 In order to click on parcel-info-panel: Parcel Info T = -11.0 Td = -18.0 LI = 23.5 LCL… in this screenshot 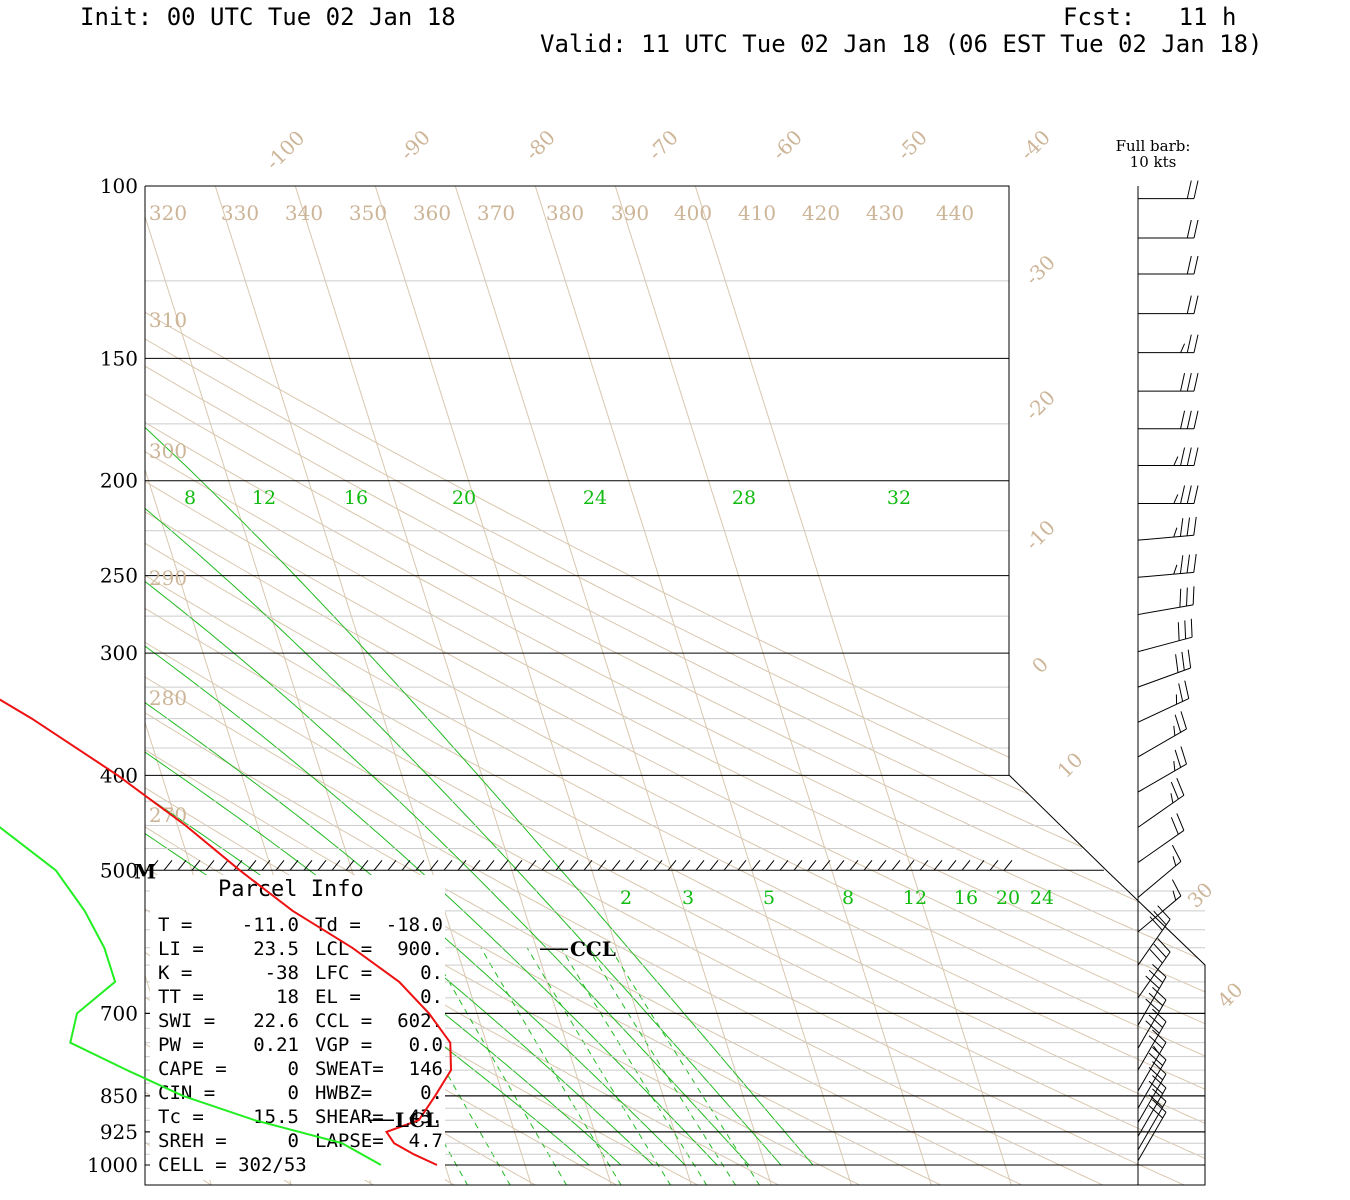, I will do `click(297, 1027)`.